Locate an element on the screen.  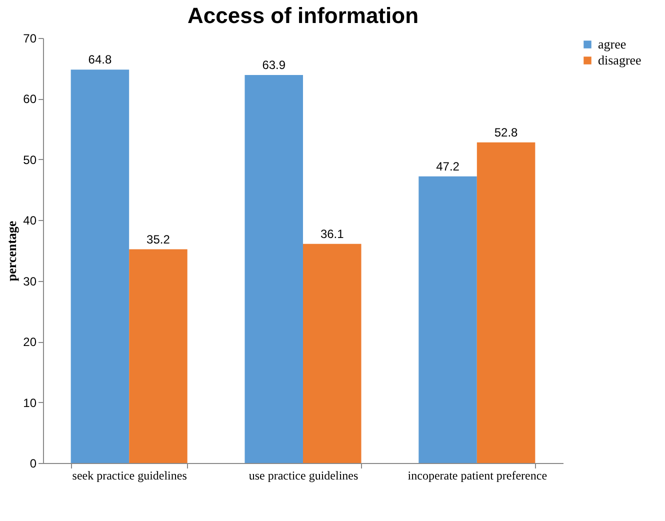
data-label: 36.1 is located at coordinates (332, 233).